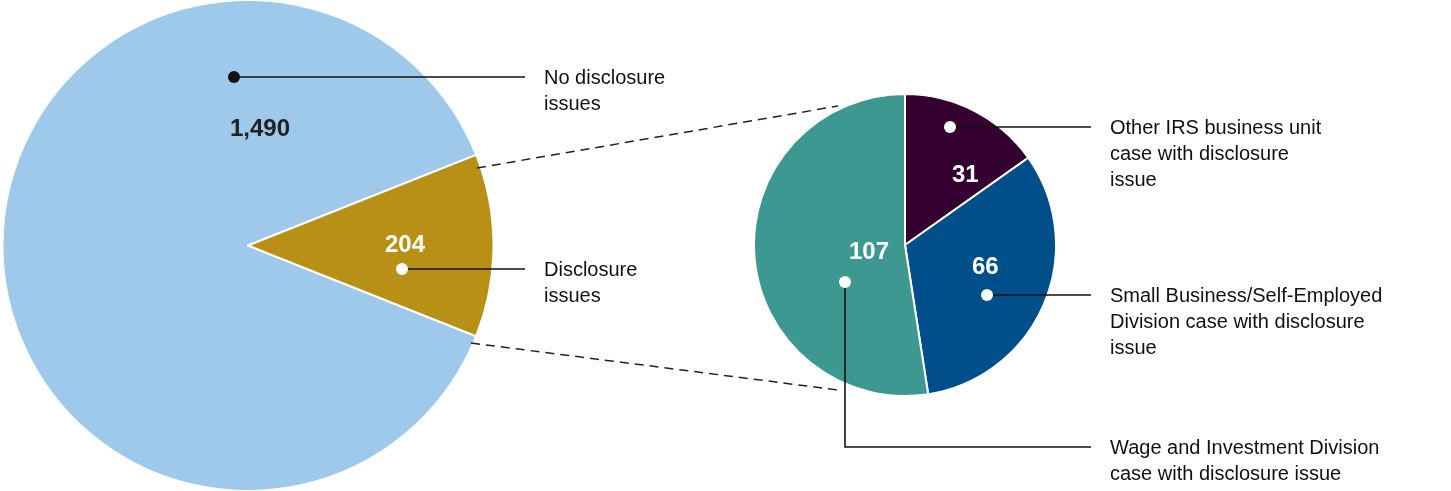  I want to click on slice-label: Small Business/Self-Employed Division case with disclosure issue, so click(1246, 321).